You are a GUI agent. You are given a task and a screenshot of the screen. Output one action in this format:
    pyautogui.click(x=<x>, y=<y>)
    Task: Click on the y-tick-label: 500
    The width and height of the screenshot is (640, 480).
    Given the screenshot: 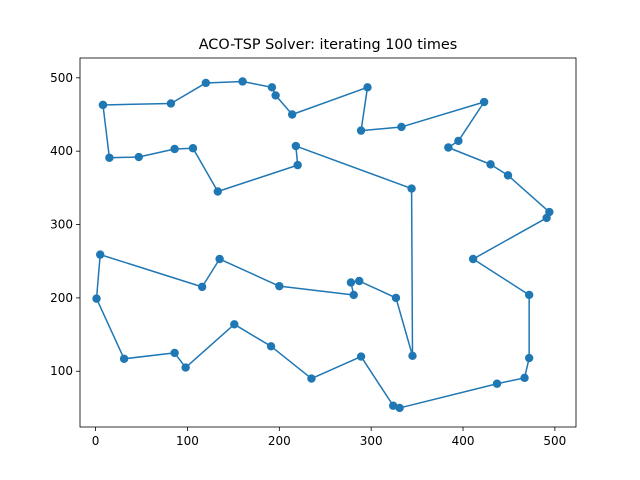 What is the action you would take?
    pyautogui.click(x=61, y=78)
    